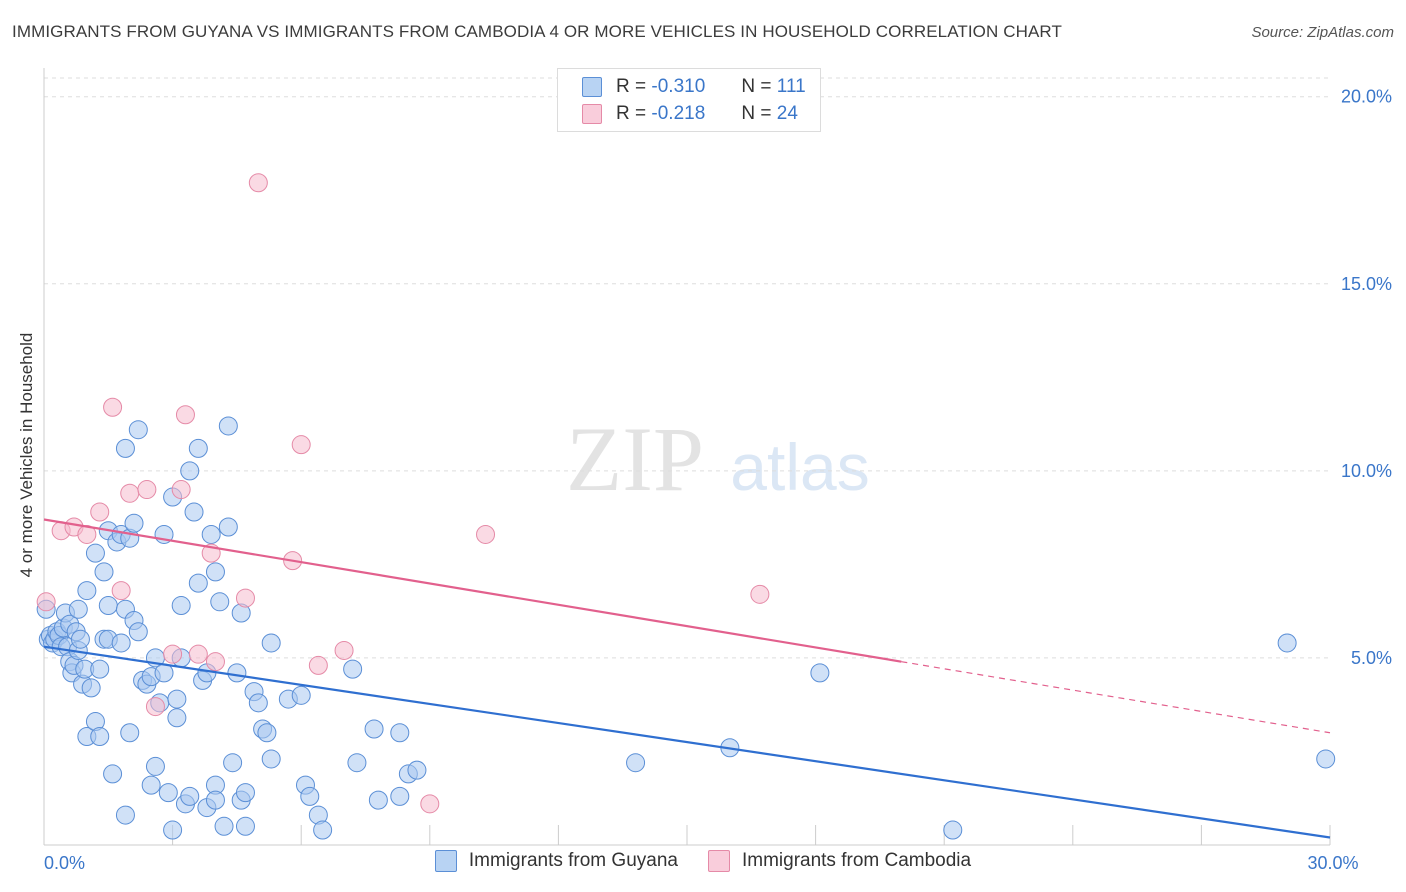 The image size is (1406, 892). What do you see at coordinates (1366, 97) in the screenshot?
I see `y-tick-label: 20.0%` at bounding box center [1366, 97].